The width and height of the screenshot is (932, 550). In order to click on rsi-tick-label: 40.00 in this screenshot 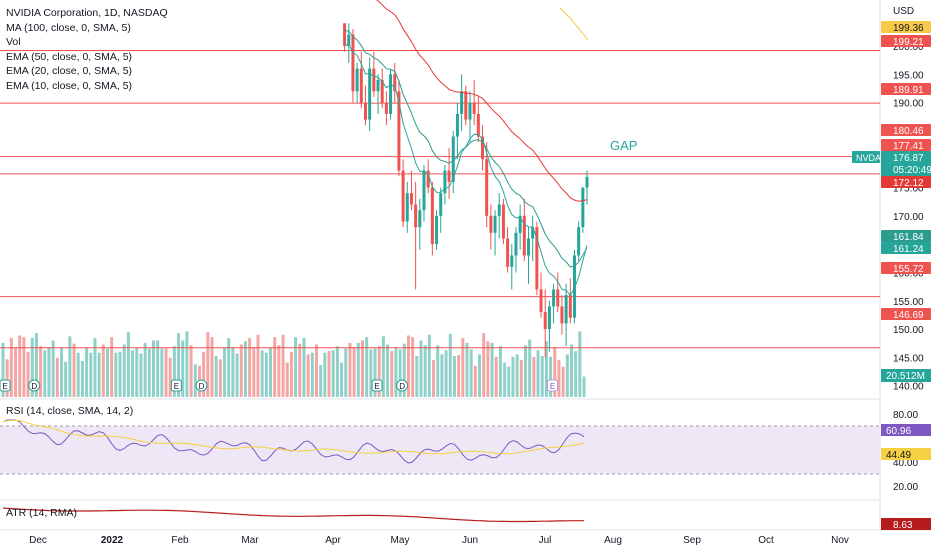, I will do `click(905, 463)`.